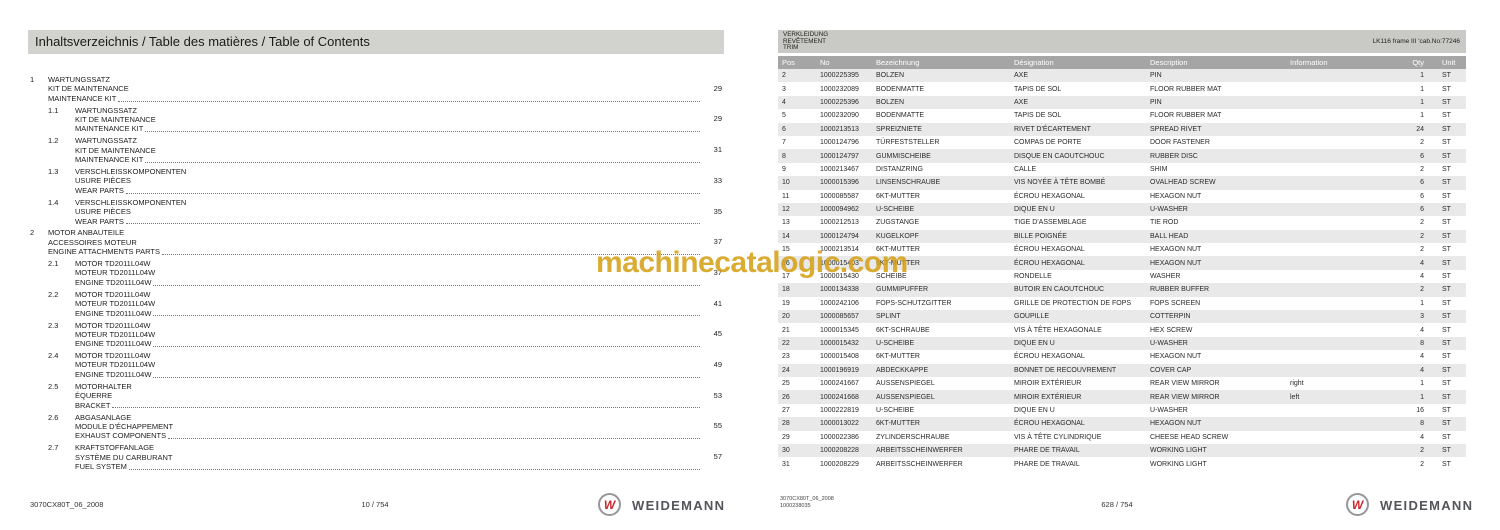 The height and width of the screenshot is (530, 1500). I want to click on cell-pos: 21, so click(786, 330).